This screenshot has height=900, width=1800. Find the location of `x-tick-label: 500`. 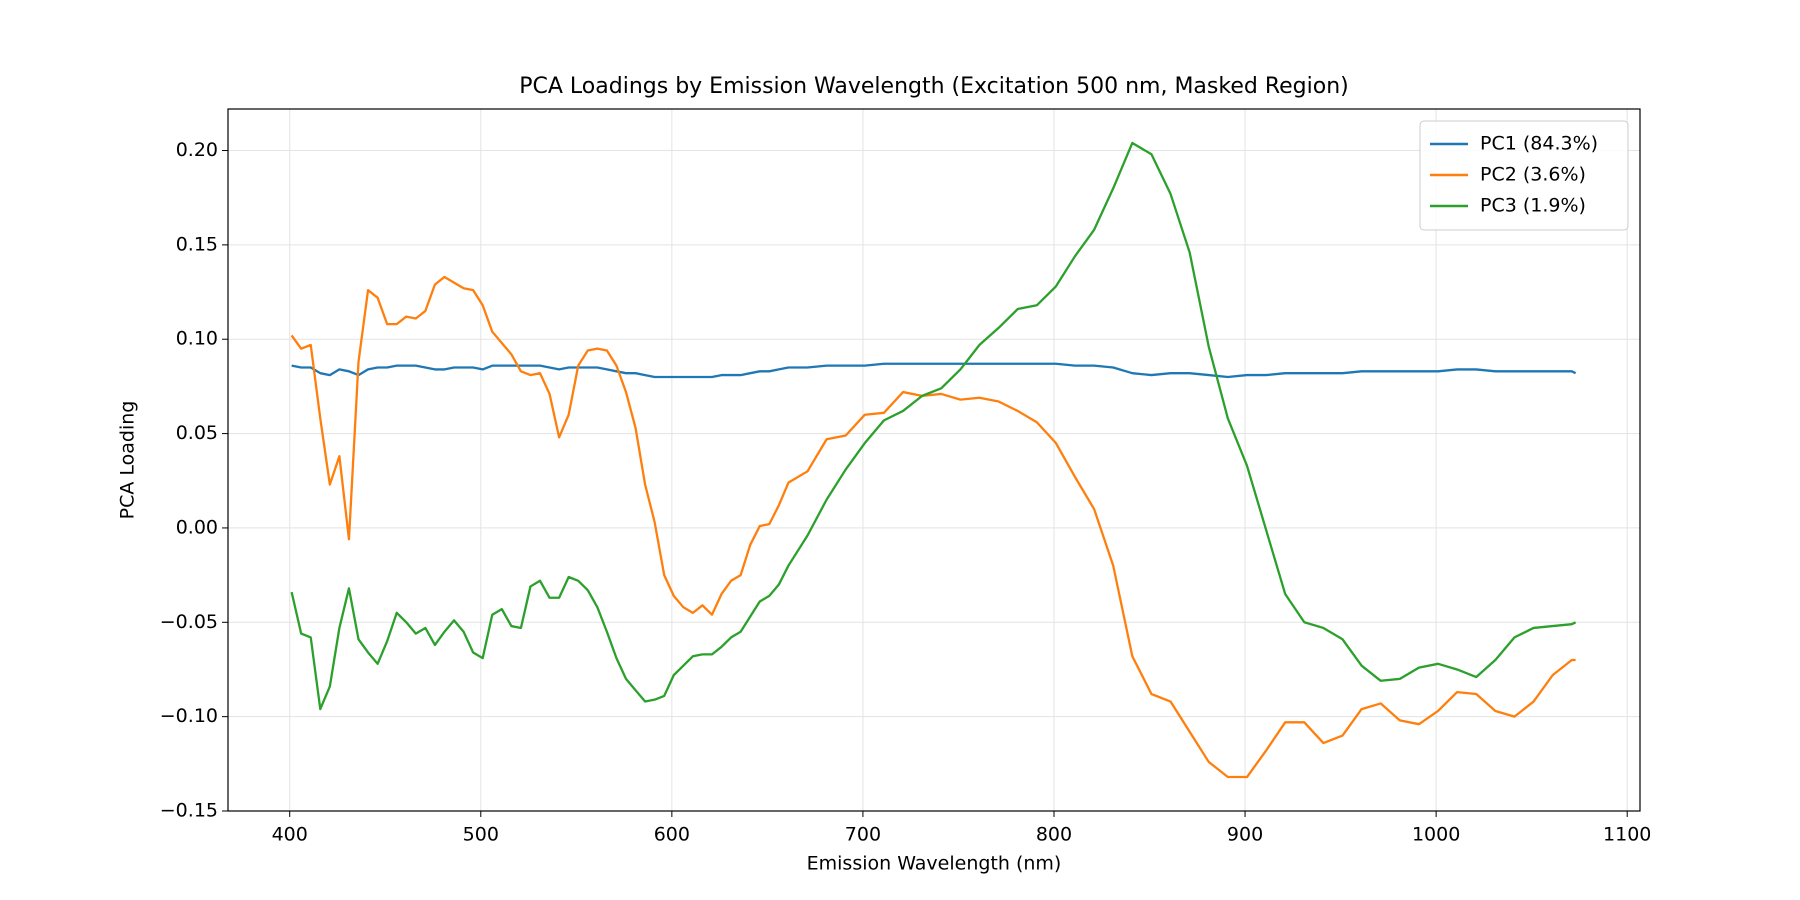

x-tick-label: 500 is located at coordinates (481, 835).